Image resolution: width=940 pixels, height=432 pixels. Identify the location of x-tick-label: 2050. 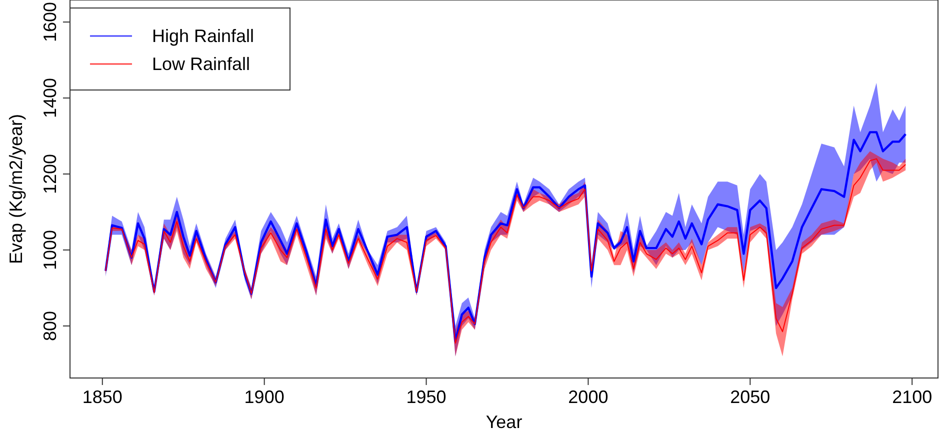
(750, 397).